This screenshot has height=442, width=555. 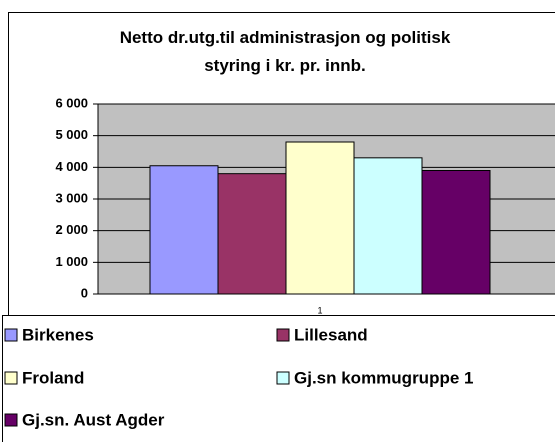 What do you see at coordinates (58, 334) in the screenshot?
I see `legend-label: Birkenes` at bounding box center [58, 334].